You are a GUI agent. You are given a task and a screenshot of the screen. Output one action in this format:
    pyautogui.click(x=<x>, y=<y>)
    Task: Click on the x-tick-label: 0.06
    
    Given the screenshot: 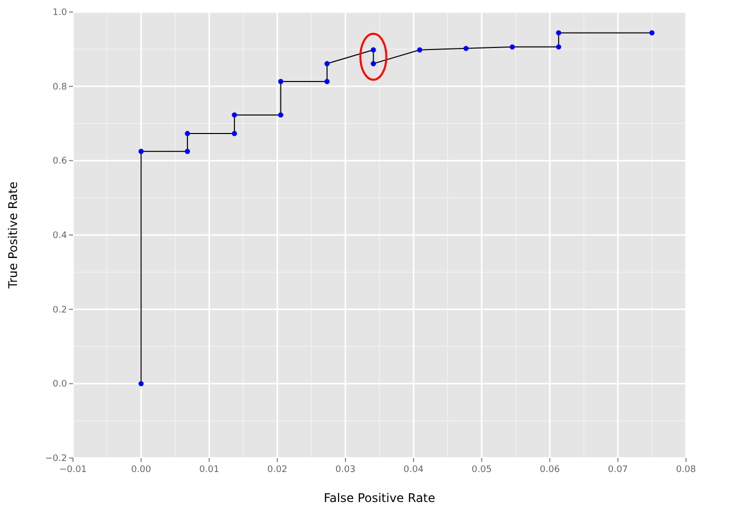 What is the action you would take?
    pyautogui.click(x=550, y=470)
    